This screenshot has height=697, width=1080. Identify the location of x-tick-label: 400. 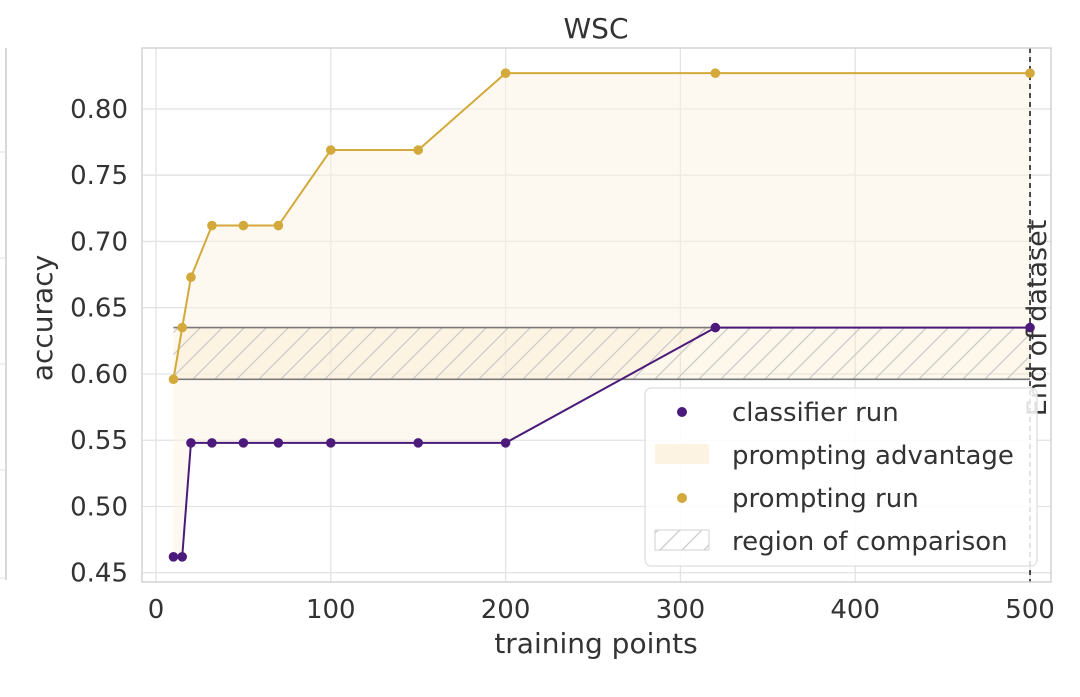
(855, 610).